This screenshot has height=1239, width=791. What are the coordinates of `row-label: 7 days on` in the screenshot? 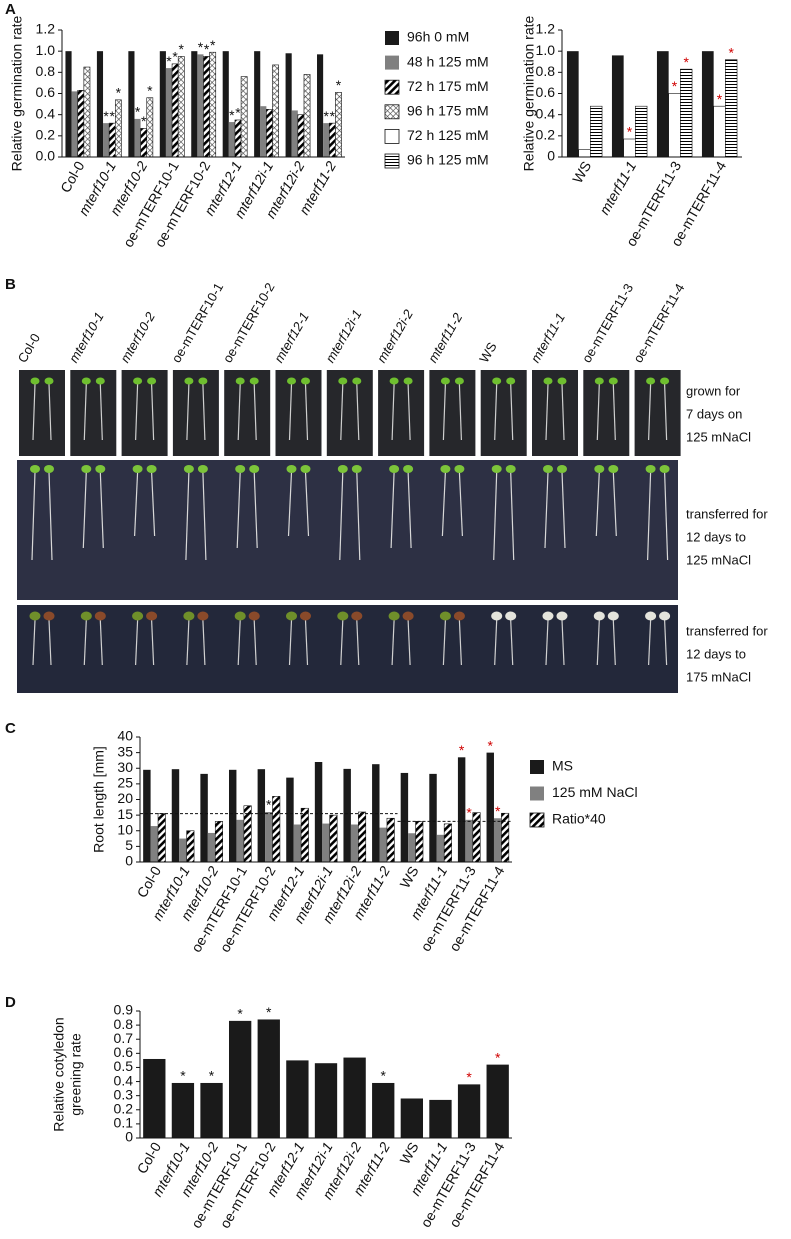 It's located at (714, 413).